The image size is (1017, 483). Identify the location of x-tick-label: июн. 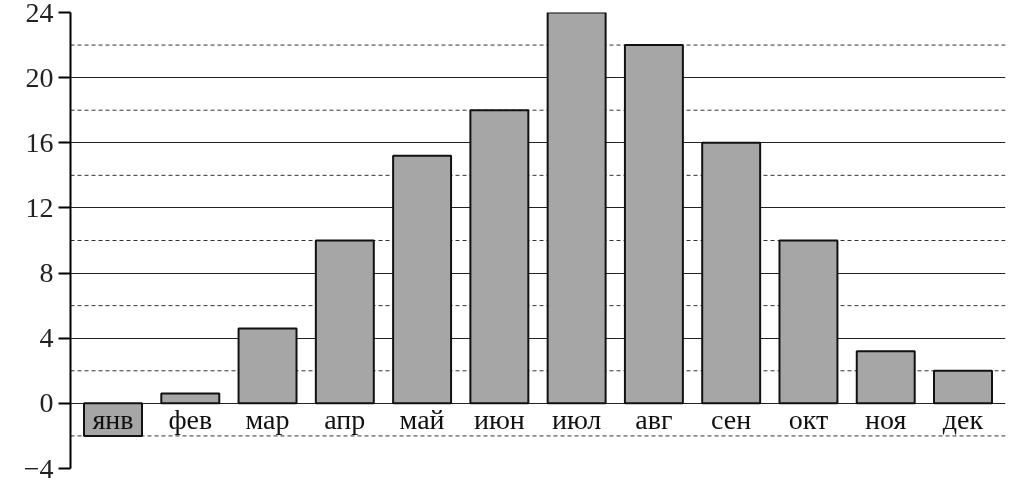
(499, 420).